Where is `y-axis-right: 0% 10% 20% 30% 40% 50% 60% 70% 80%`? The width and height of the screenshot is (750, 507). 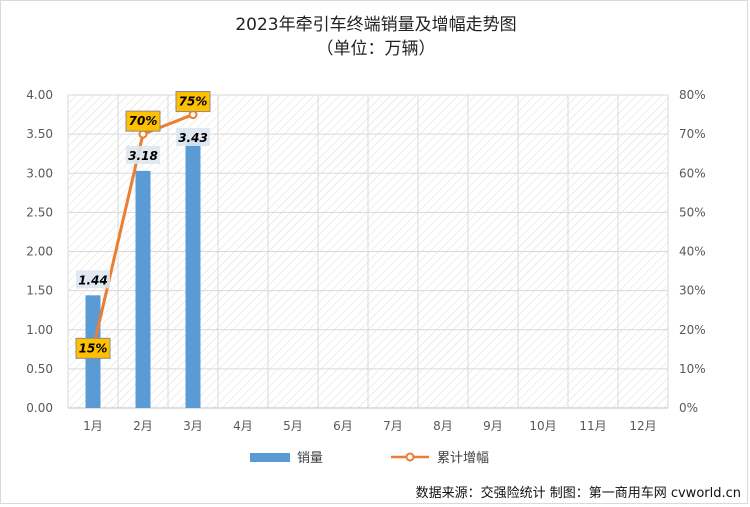 y-axis-right: 0% 10% 20% 30% 40% 50% 60% 70% 80% is located at coordinates (692, 251).